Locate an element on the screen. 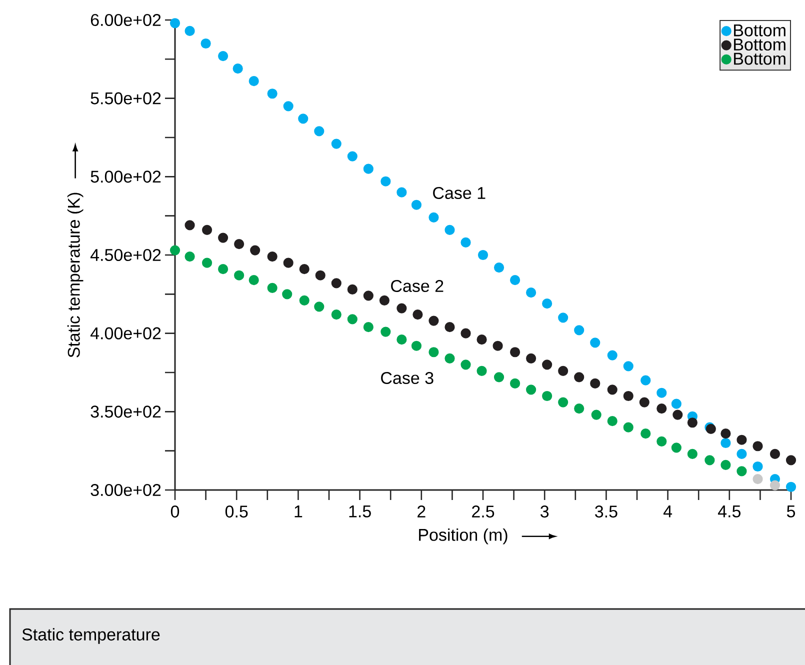 The height and width of the screenshot is (665, 805). x-axis-title: Position (m) is located at coordinates (463, 536).